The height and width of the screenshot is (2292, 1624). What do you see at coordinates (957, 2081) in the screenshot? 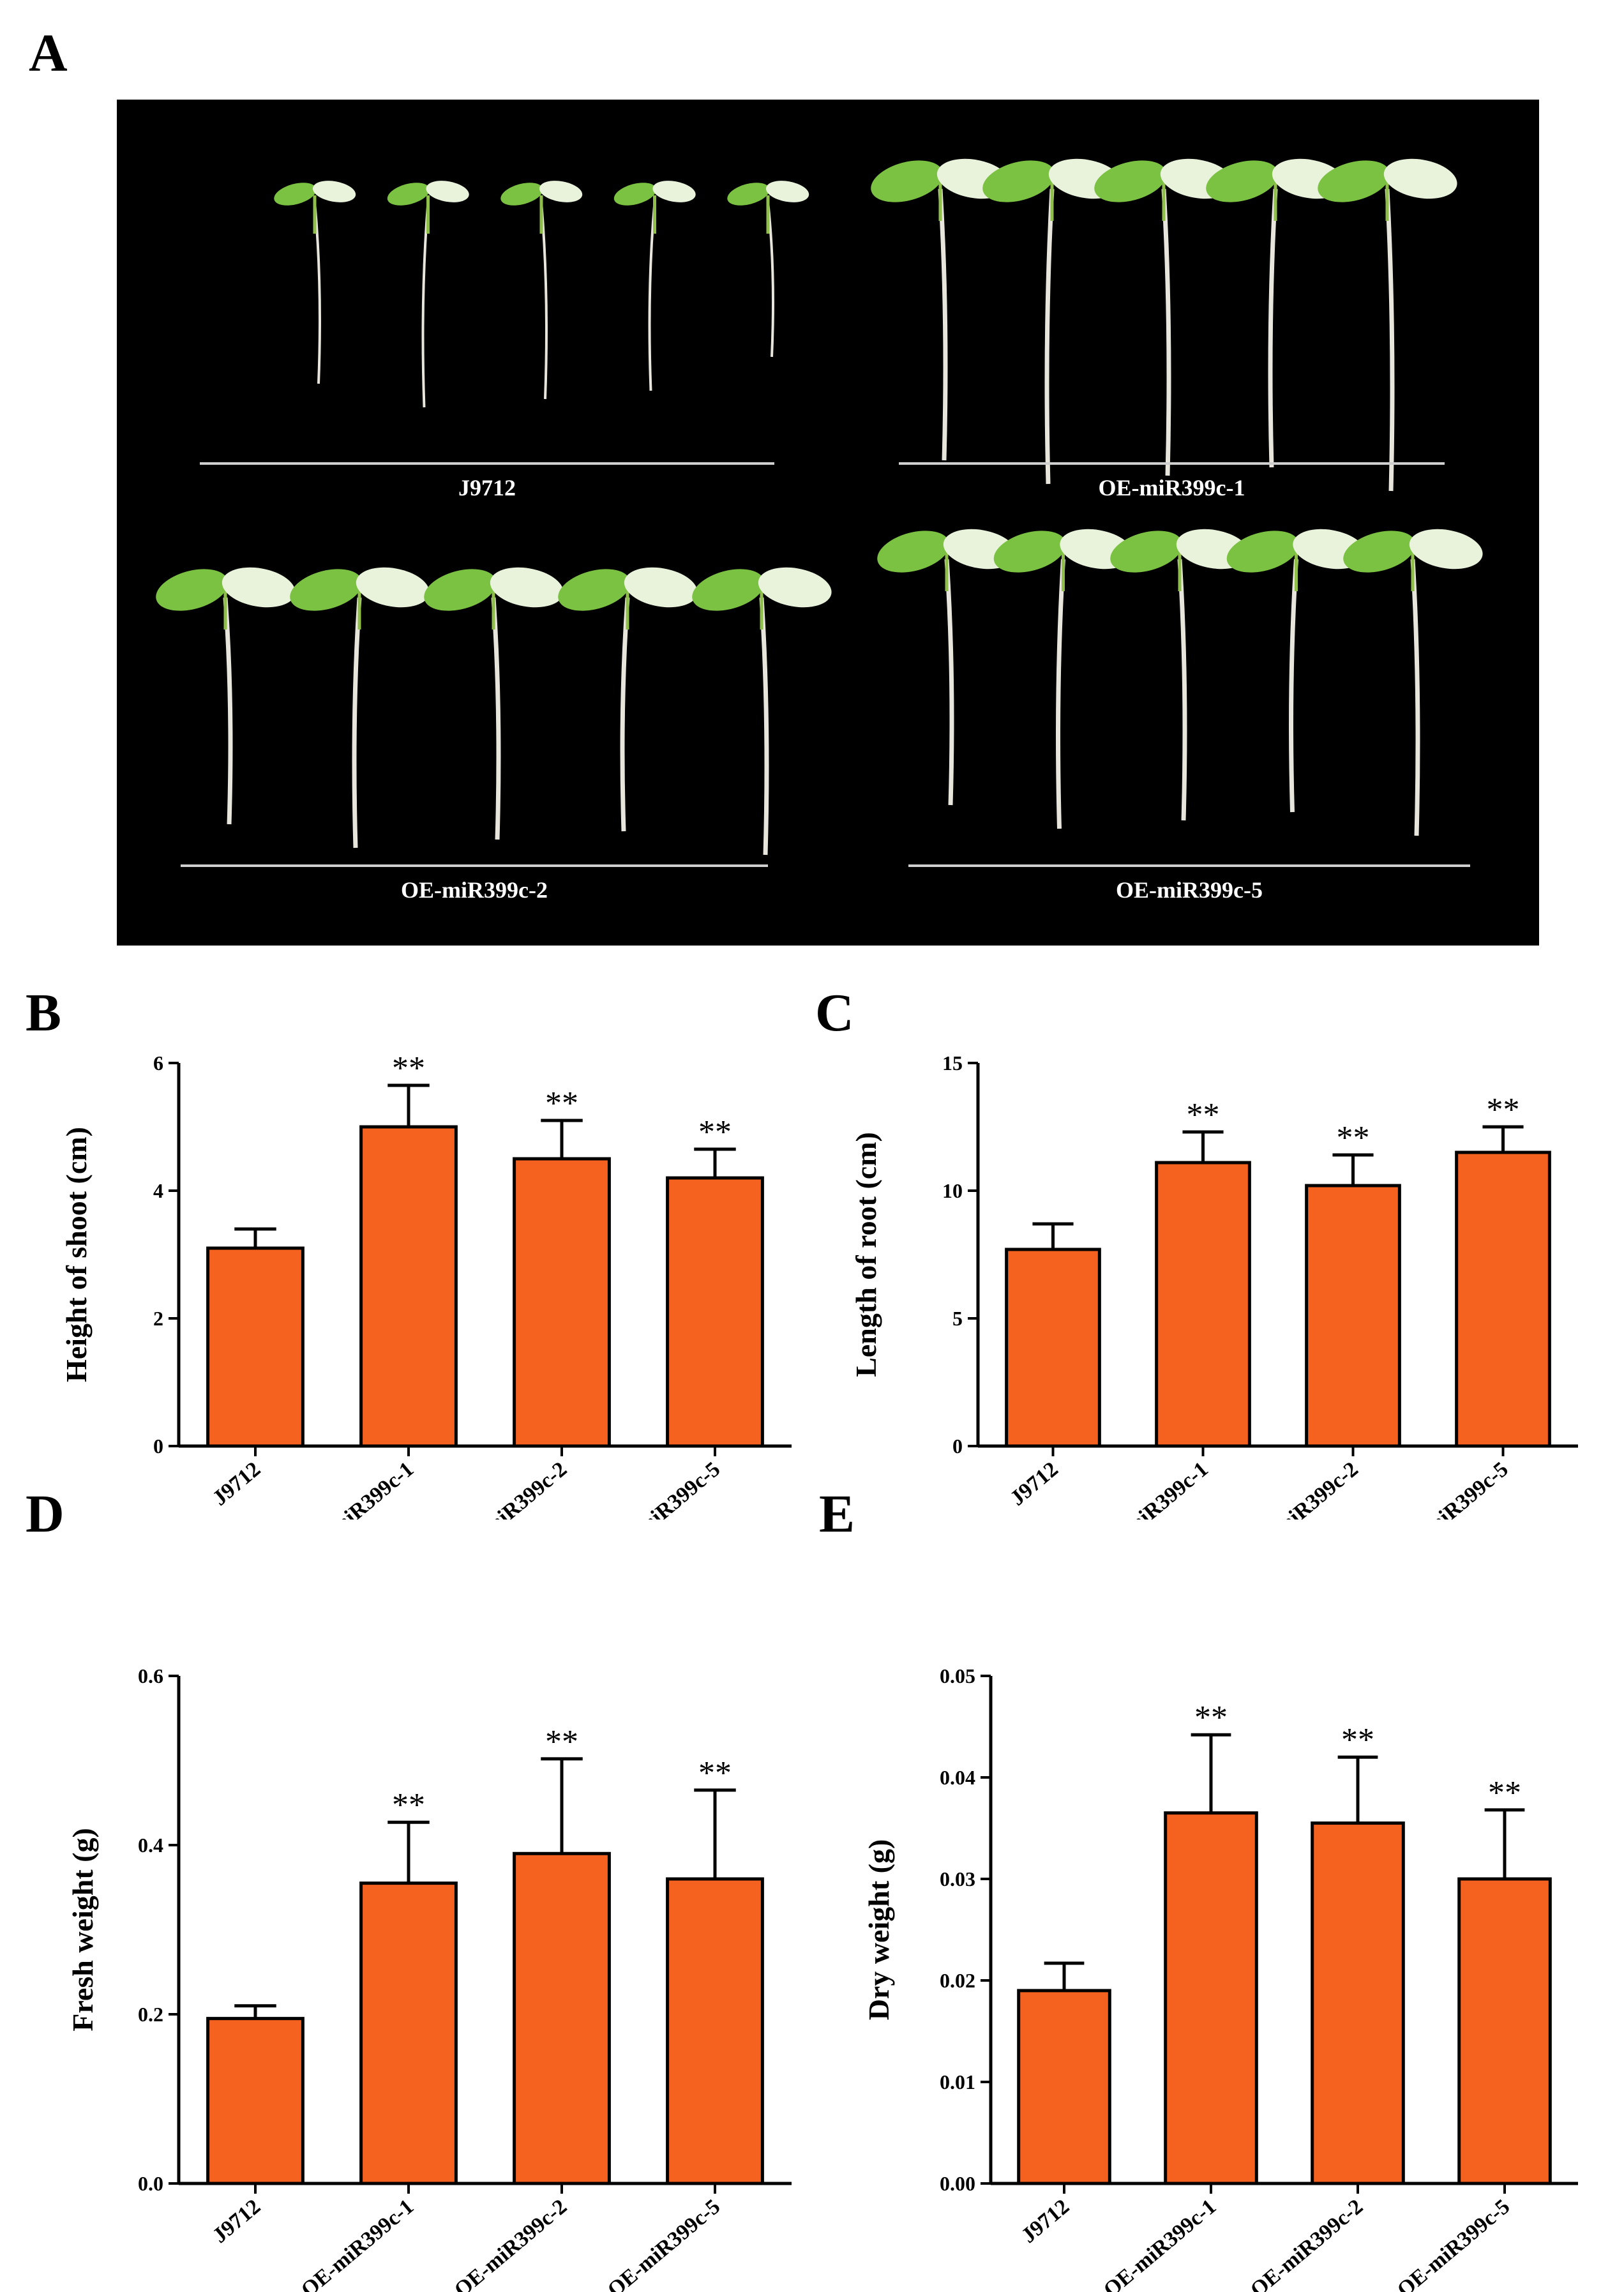
I see `y-tick-label: 0.01` at bounding box center [957, 2081].